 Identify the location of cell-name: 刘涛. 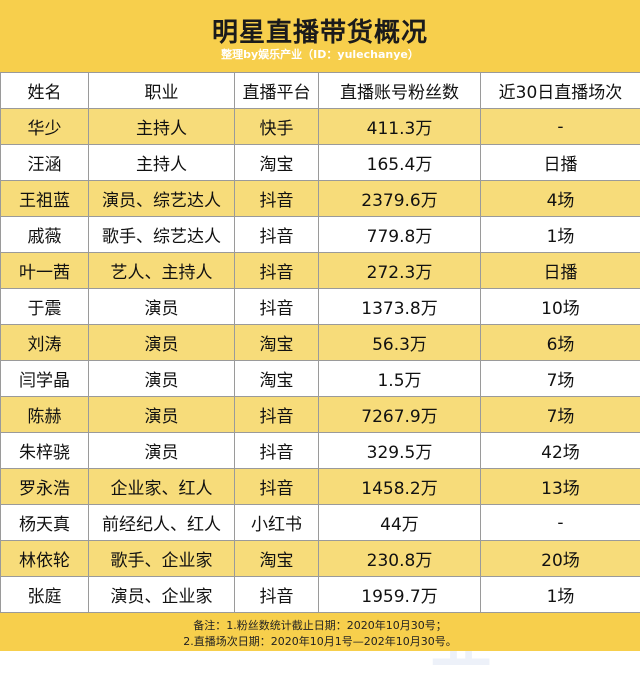
(45, 343).